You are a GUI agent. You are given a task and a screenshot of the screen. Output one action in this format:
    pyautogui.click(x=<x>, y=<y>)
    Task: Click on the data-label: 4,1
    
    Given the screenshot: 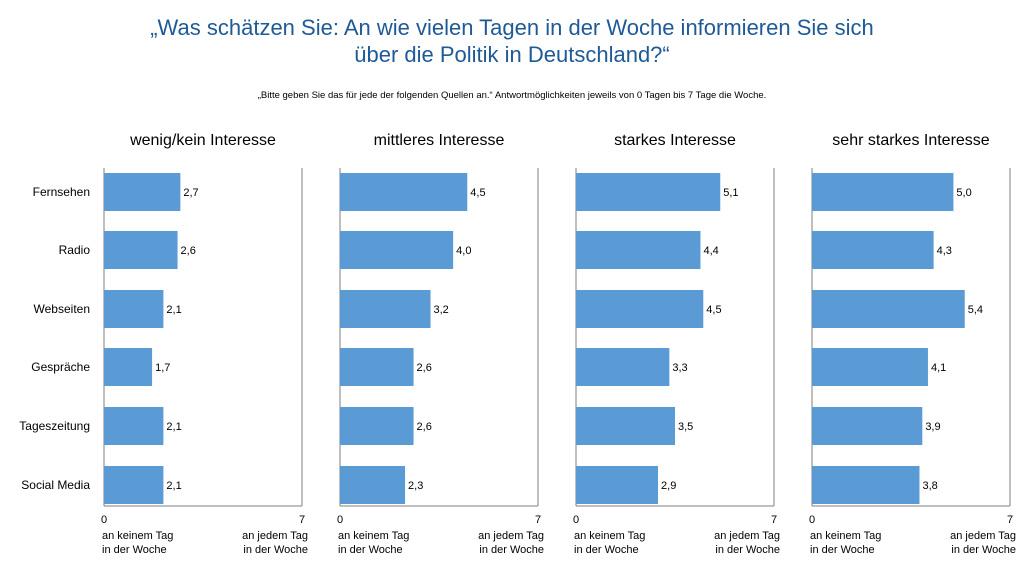 What is the action you would take?
    pyautogui.click(x=938, y=368)
    